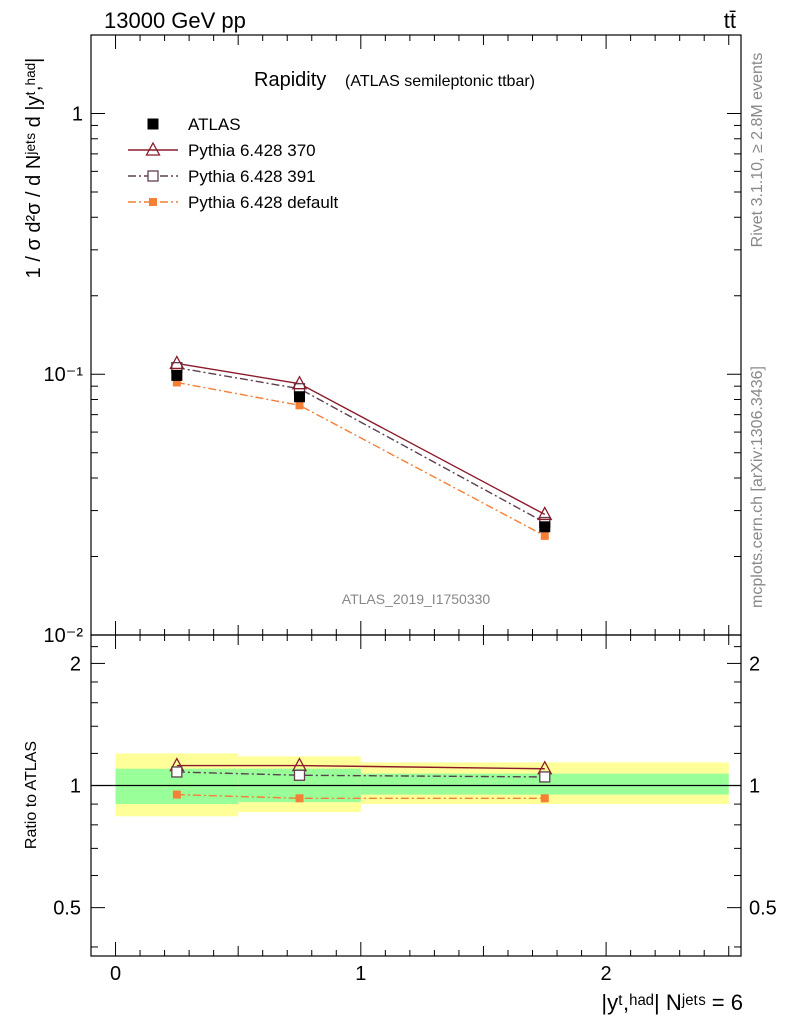  I want to click on ratio-y-tick-label-right: 2, so click(754, 664).